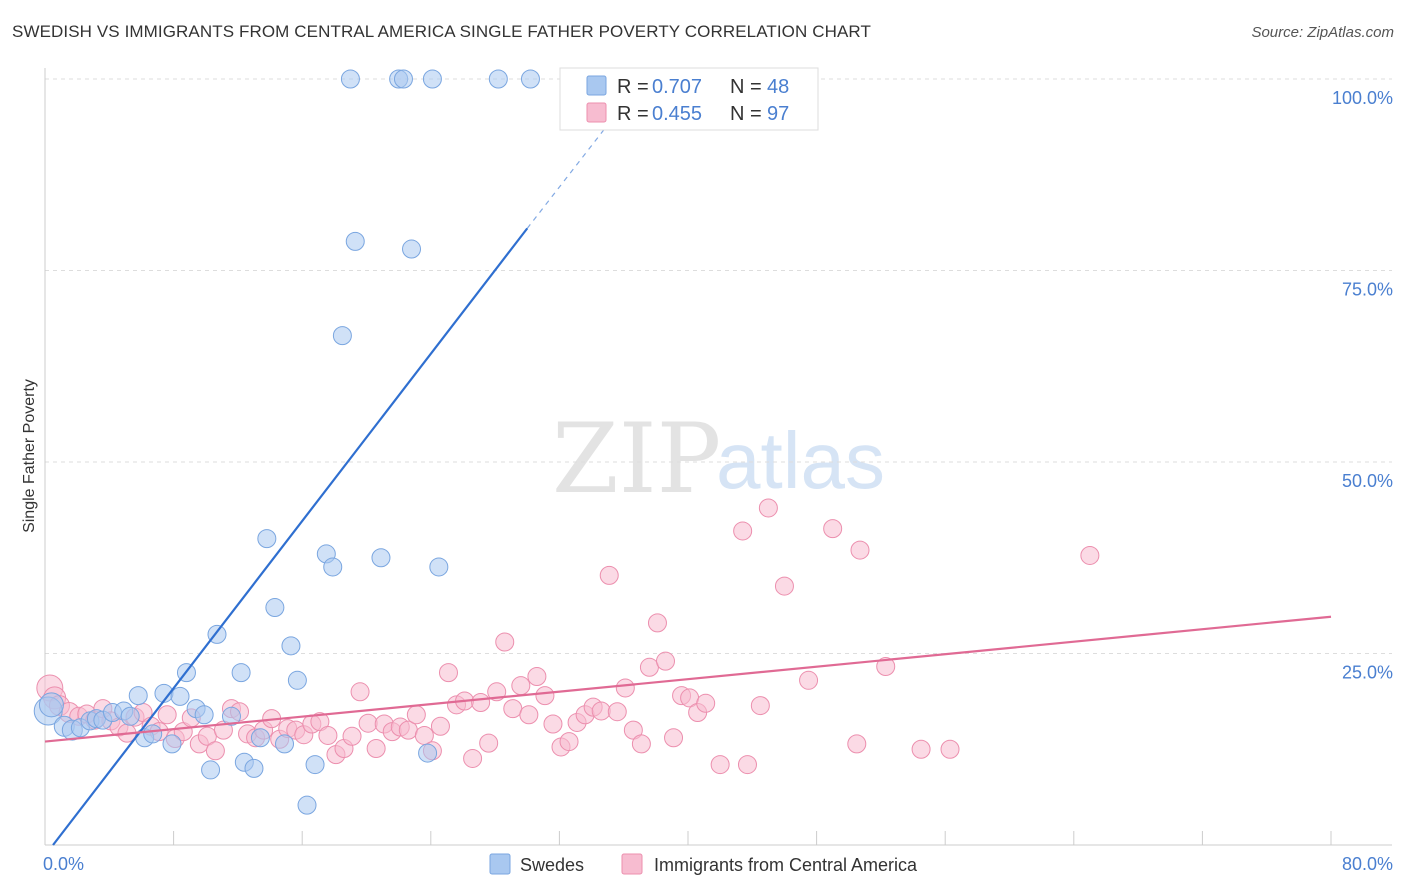 Image resolution: width=1406 pixels, height=892 pixels. What do you see at coordinates (633, 114) in the screenshot?
I see `stats-r-label-immigrants: R =` at bounding box center [633, 114].